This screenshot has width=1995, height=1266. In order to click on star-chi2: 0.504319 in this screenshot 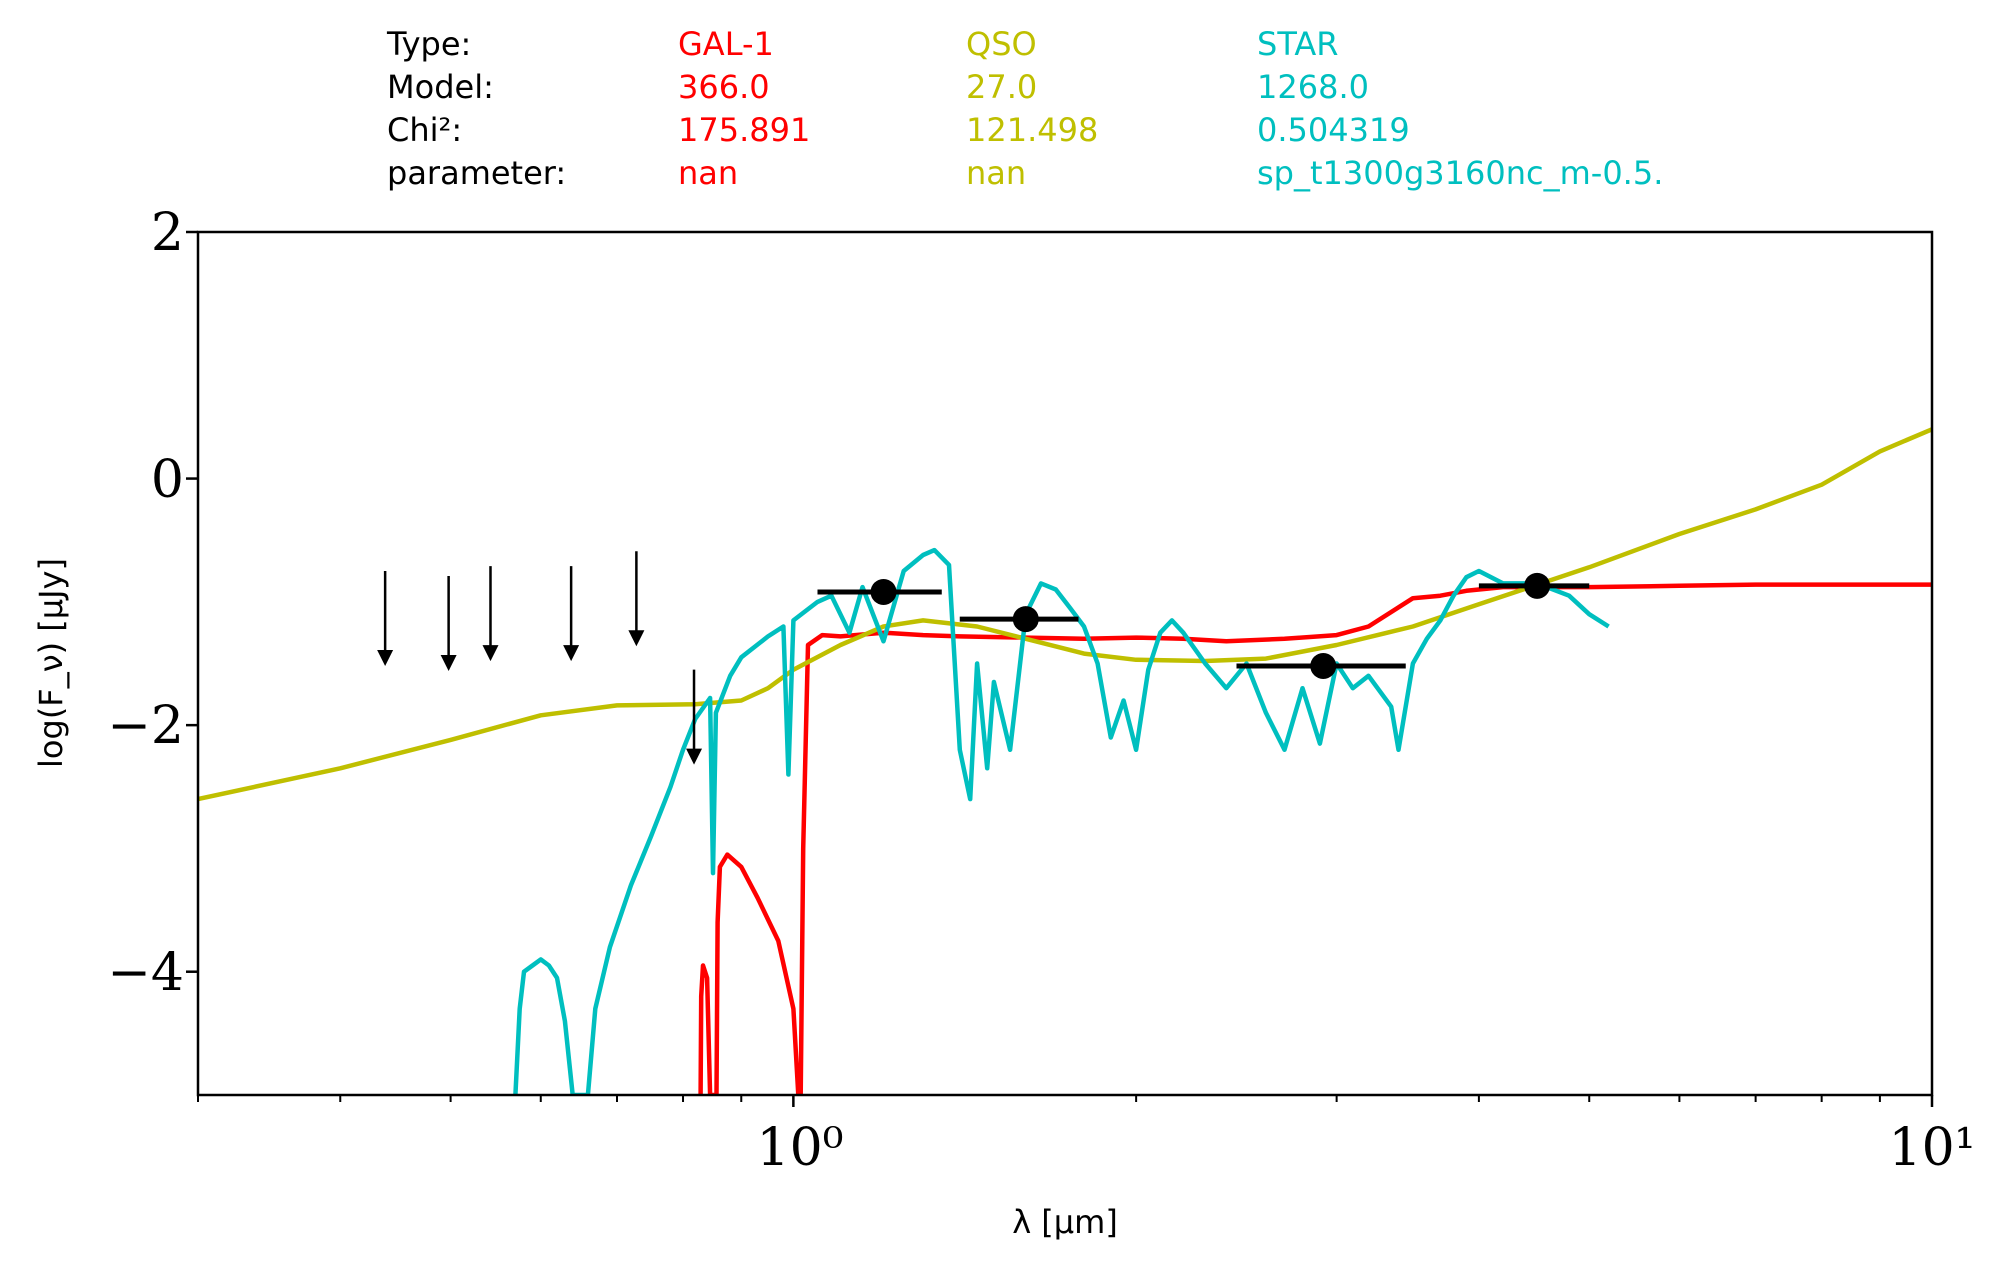, I will do `click(1333, 130)`.